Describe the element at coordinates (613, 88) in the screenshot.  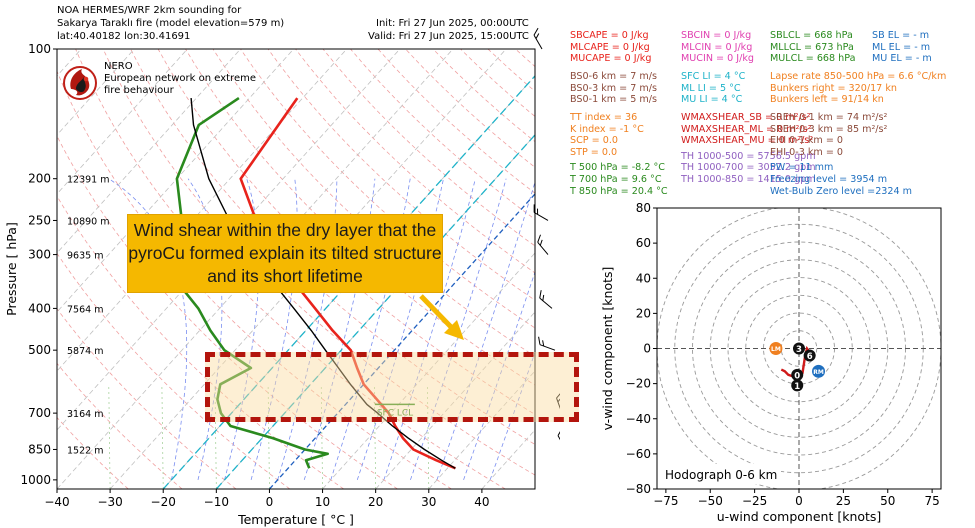
I see `stat-line: BS0-3 km = 7 m/s` at that location.